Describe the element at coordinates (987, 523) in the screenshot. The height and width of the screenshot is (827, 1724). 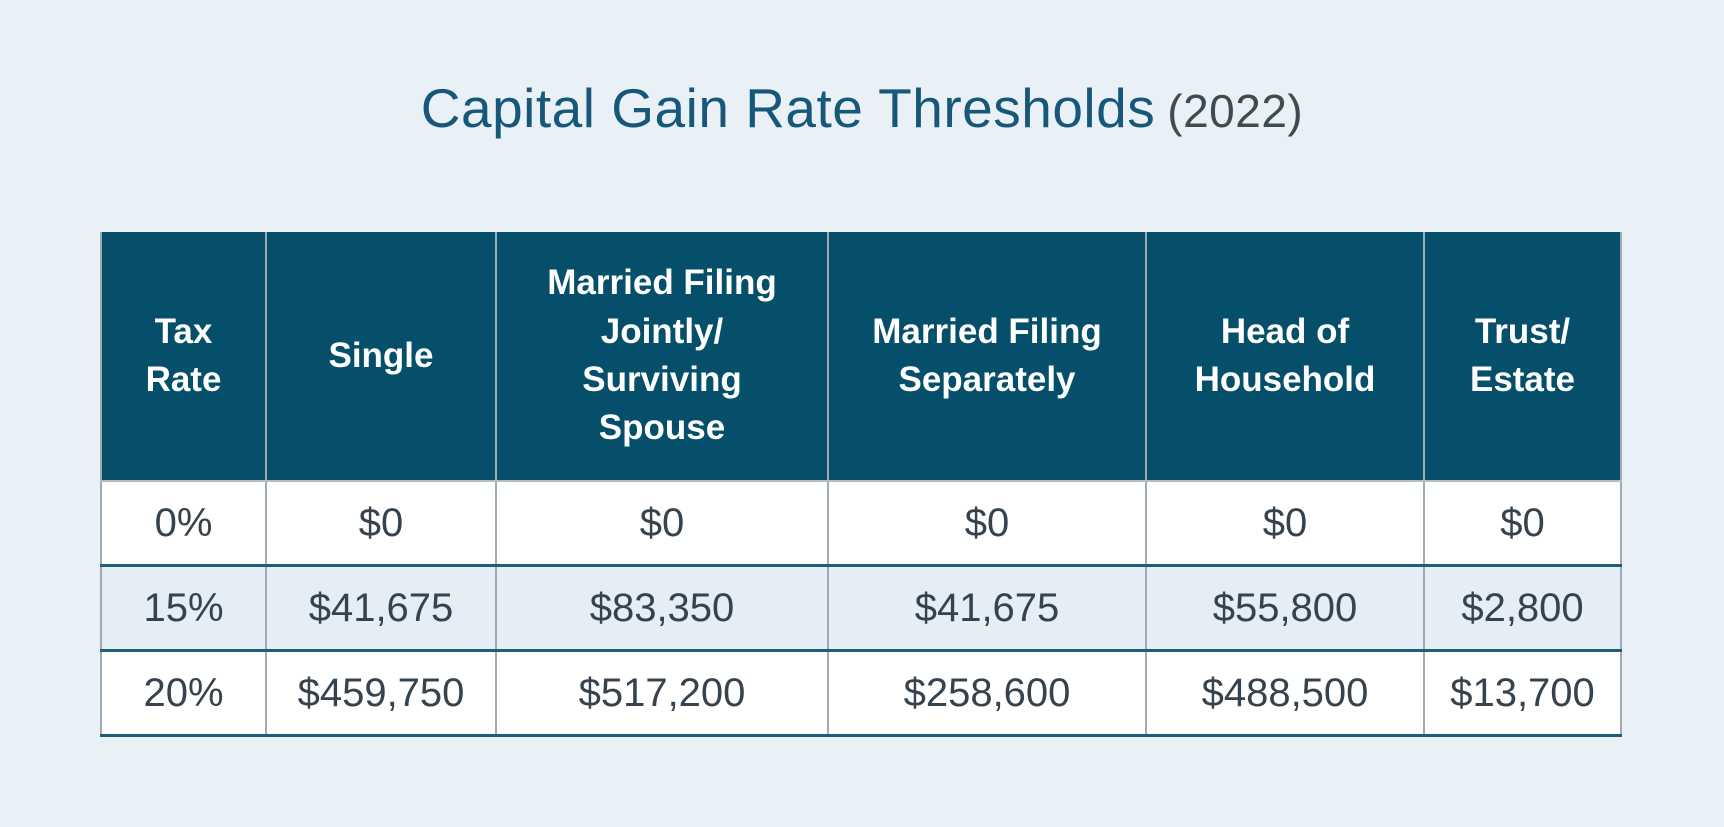
I see `data-cell-mfs: $0` at that location.